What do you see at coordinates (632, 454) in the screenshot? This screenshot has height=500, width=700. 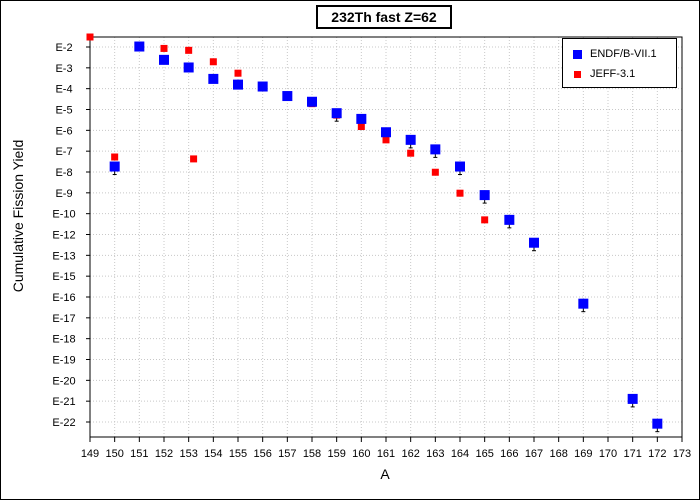 I see `x-tick-label: 171` at bounding box center [632, 454].